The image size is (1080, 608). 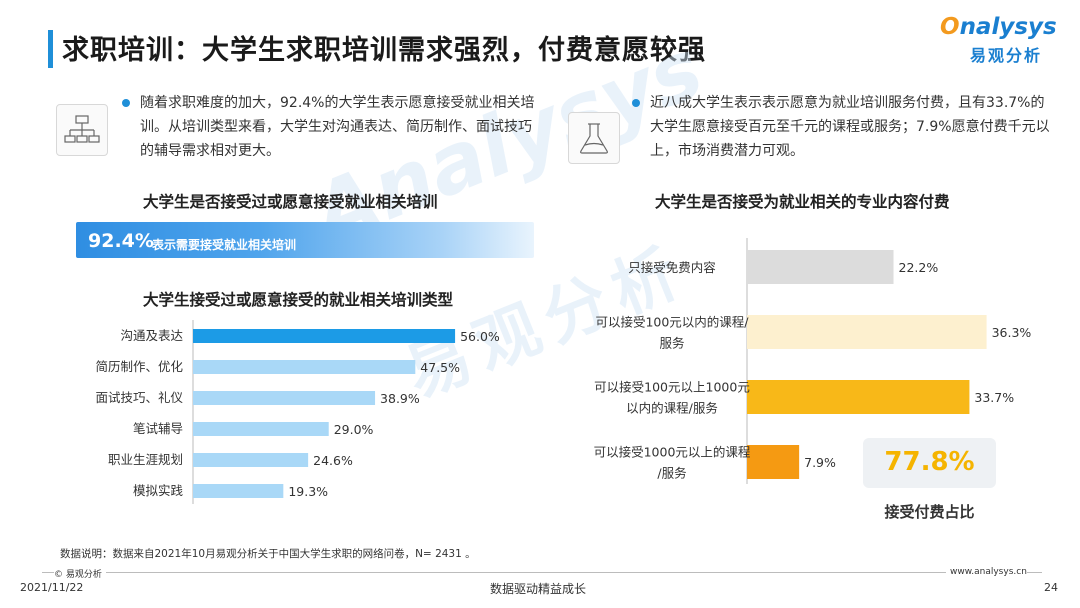 What do you see at coordinates (672, 267) in the screenshot?
I see `chart3-category-label: 只接受免费内容` at bounding box center [672, 267].